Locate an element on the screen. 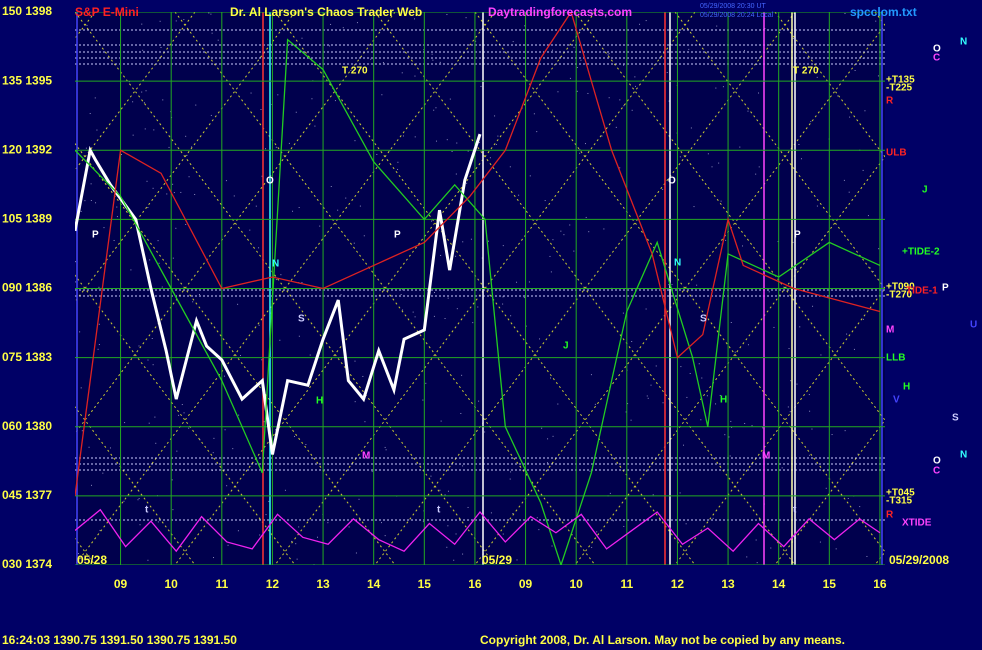 This screenshot has height=650, width=982. annotation: H is located at coordinates (723, 400).